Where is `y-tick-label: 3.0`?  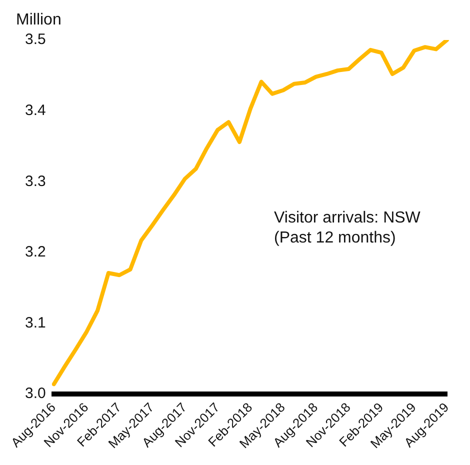
y-tick-label: 3.0 is located at coordinates (35, 393).